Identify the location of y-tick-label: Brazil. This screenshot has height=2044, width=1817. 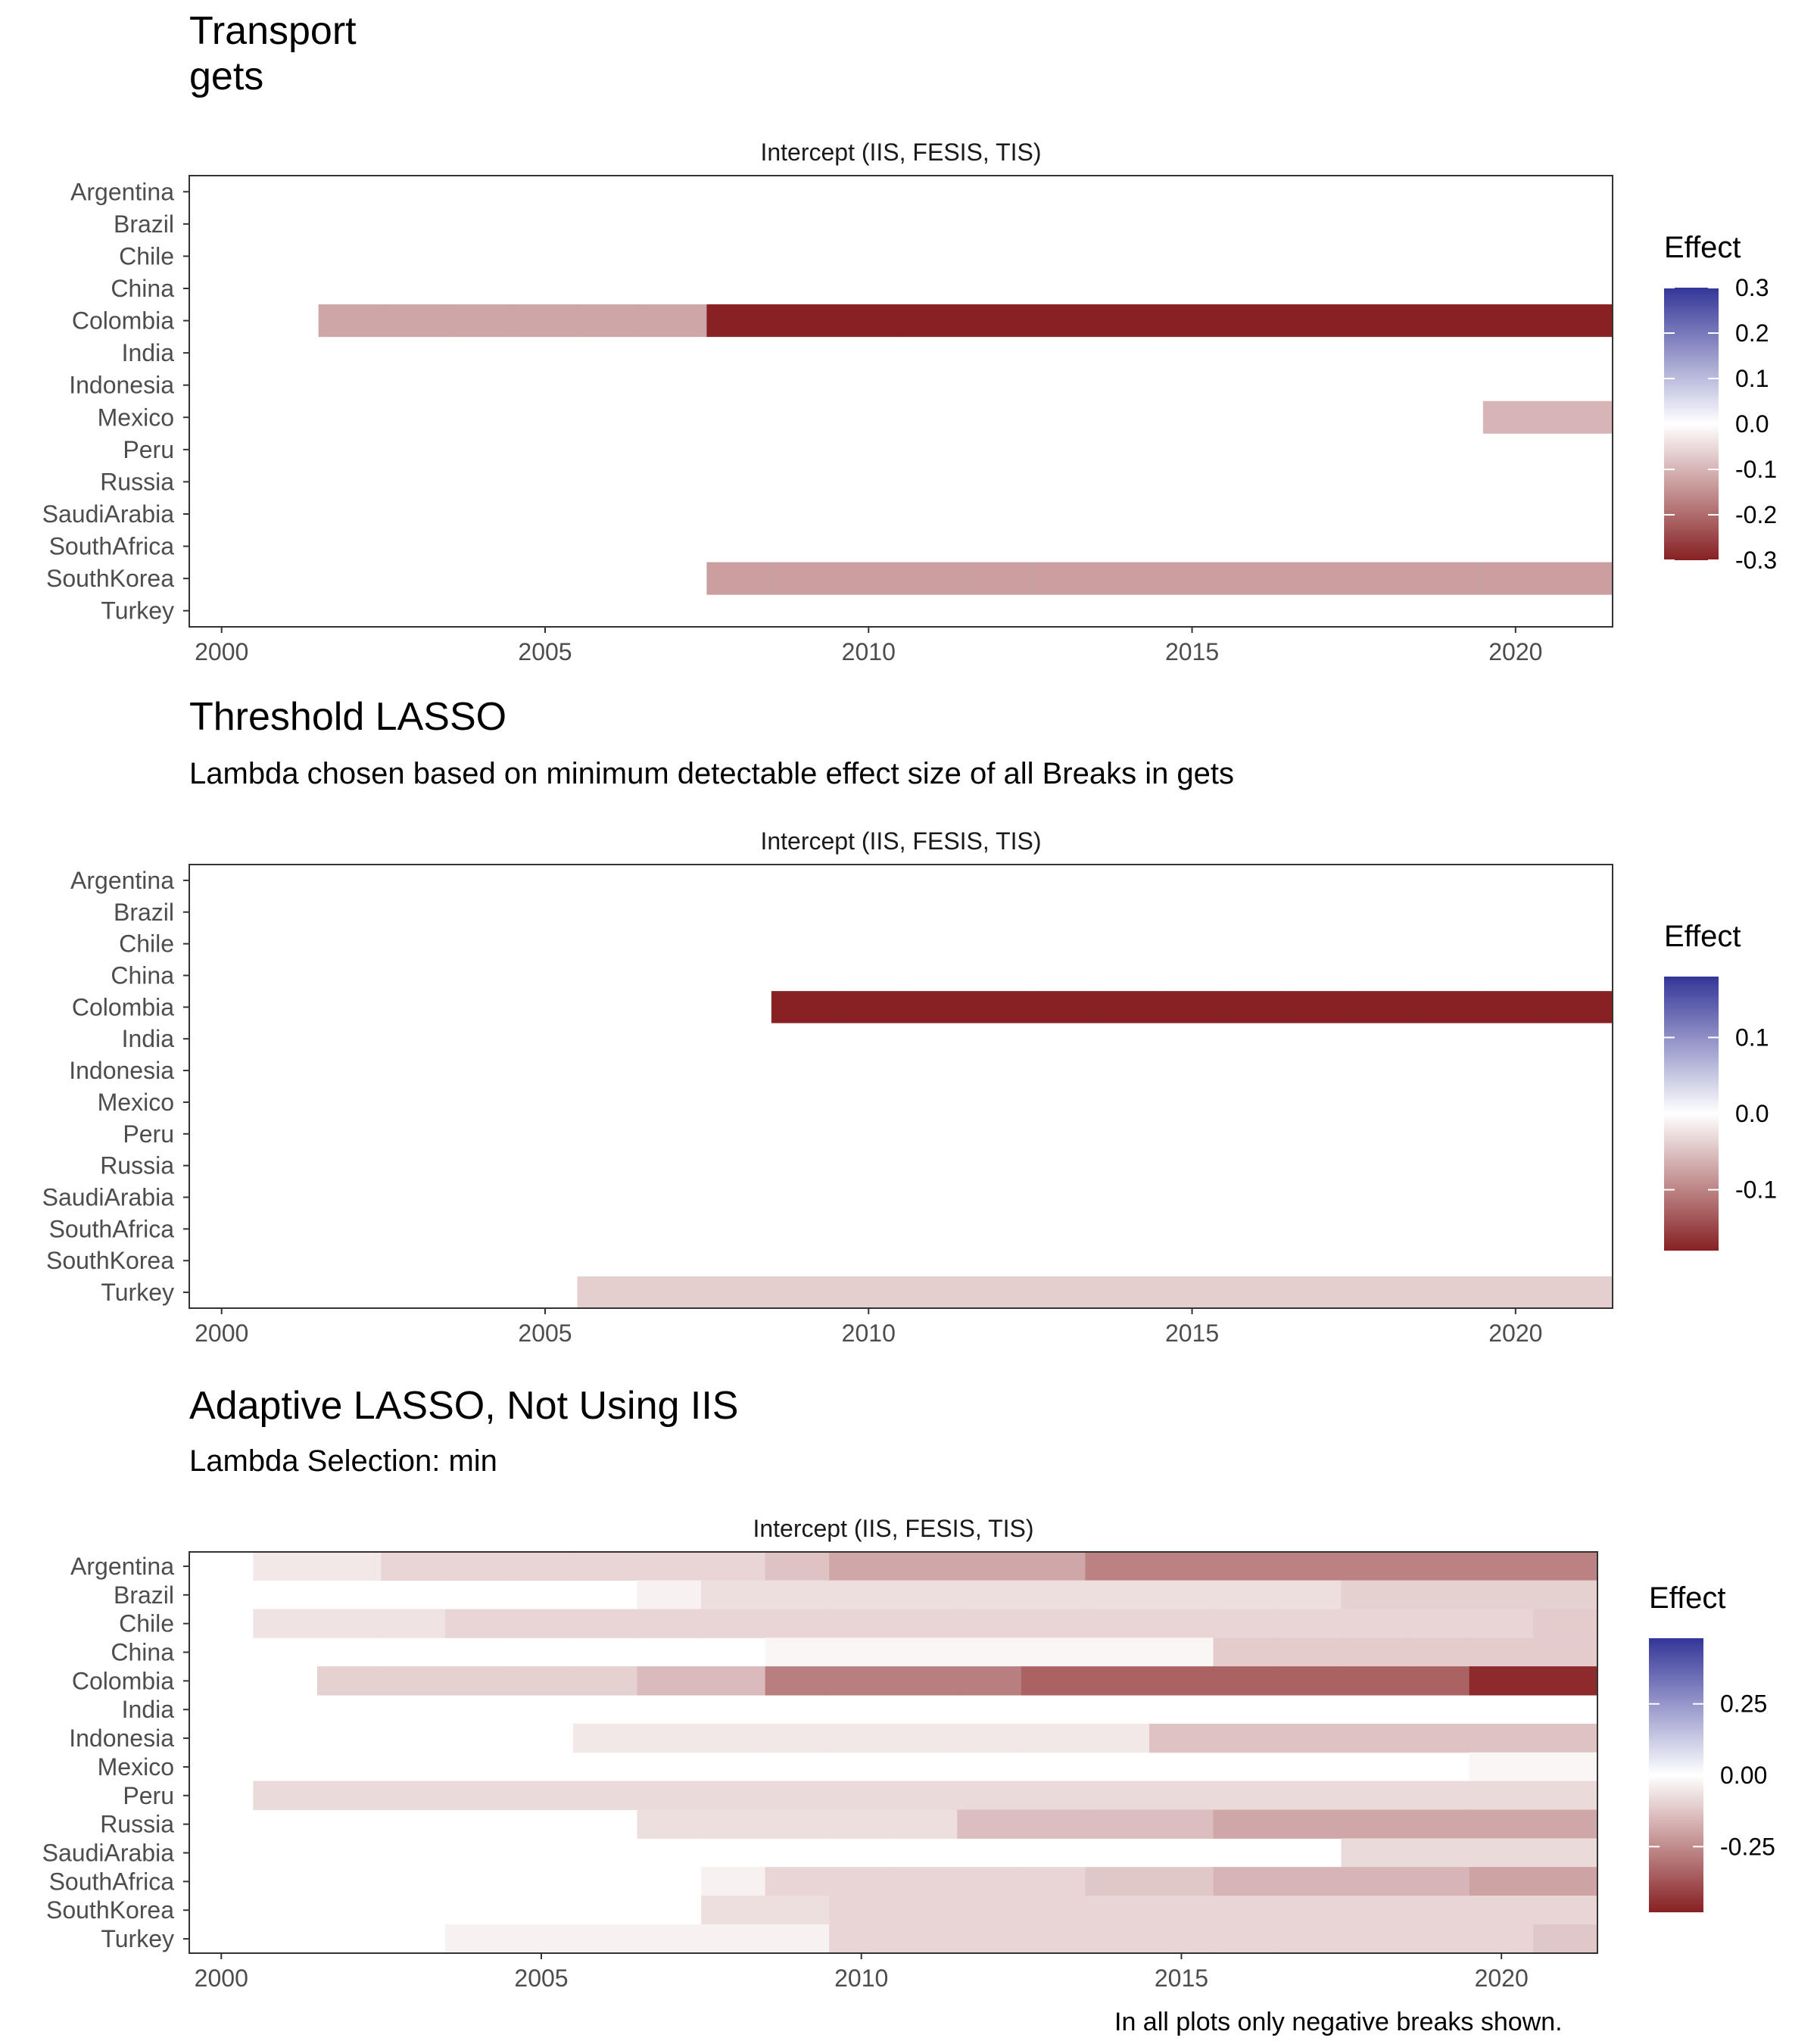
(144, 224).